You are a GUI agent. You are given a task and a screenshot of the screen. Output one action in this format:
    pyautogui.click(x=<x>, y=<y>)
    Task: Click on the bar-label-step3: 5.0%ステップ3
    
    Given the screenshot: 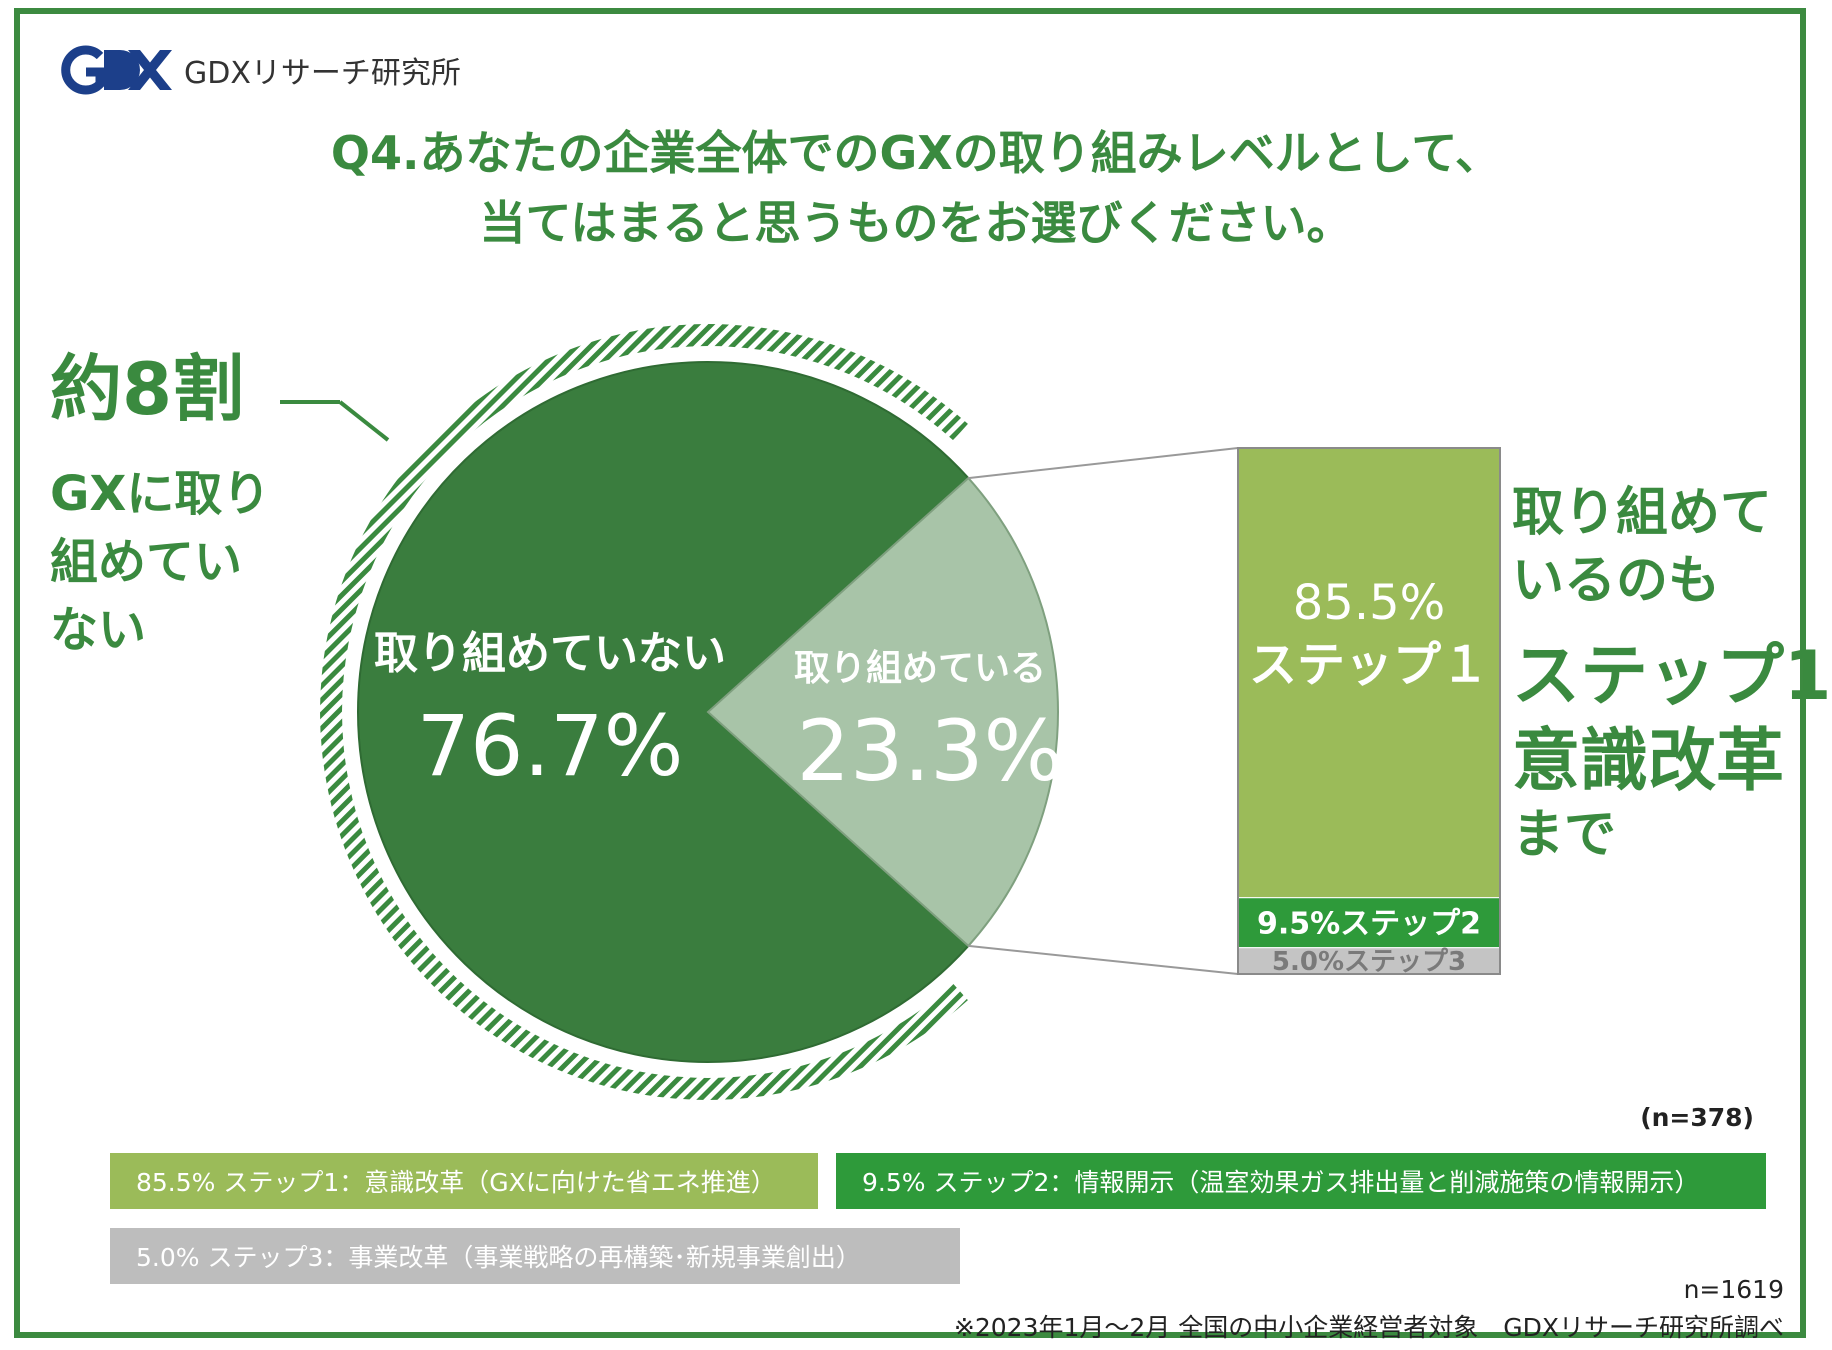 What is the action you would take?
    pyautogui.click(x=1369, y=962)
    